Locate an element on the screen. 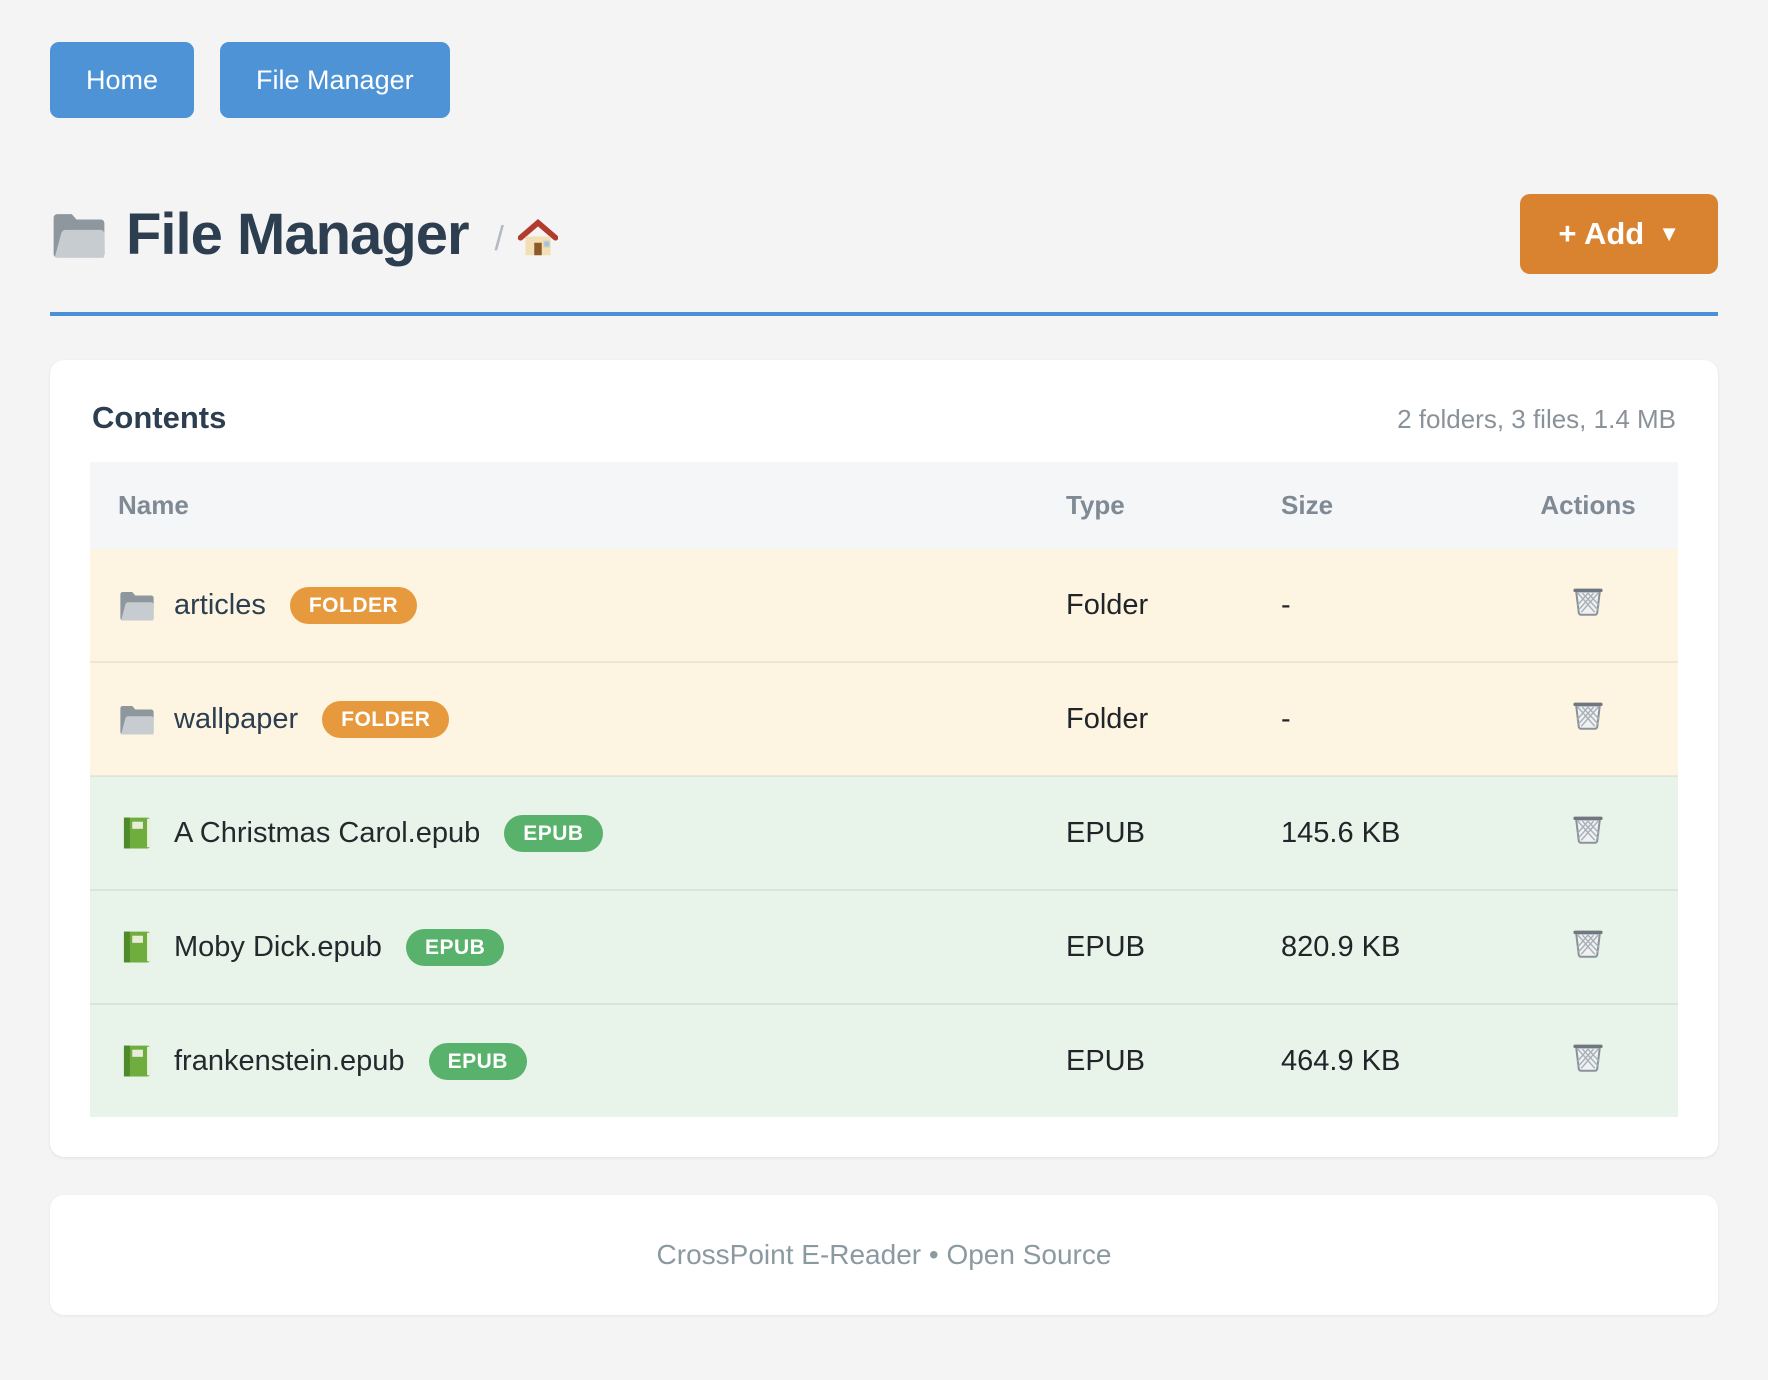 The image size is (1768, 1380). table-row: frankenstein.epub EPUB EPUB 464.9 KB is located at coordinates (884, 1060).